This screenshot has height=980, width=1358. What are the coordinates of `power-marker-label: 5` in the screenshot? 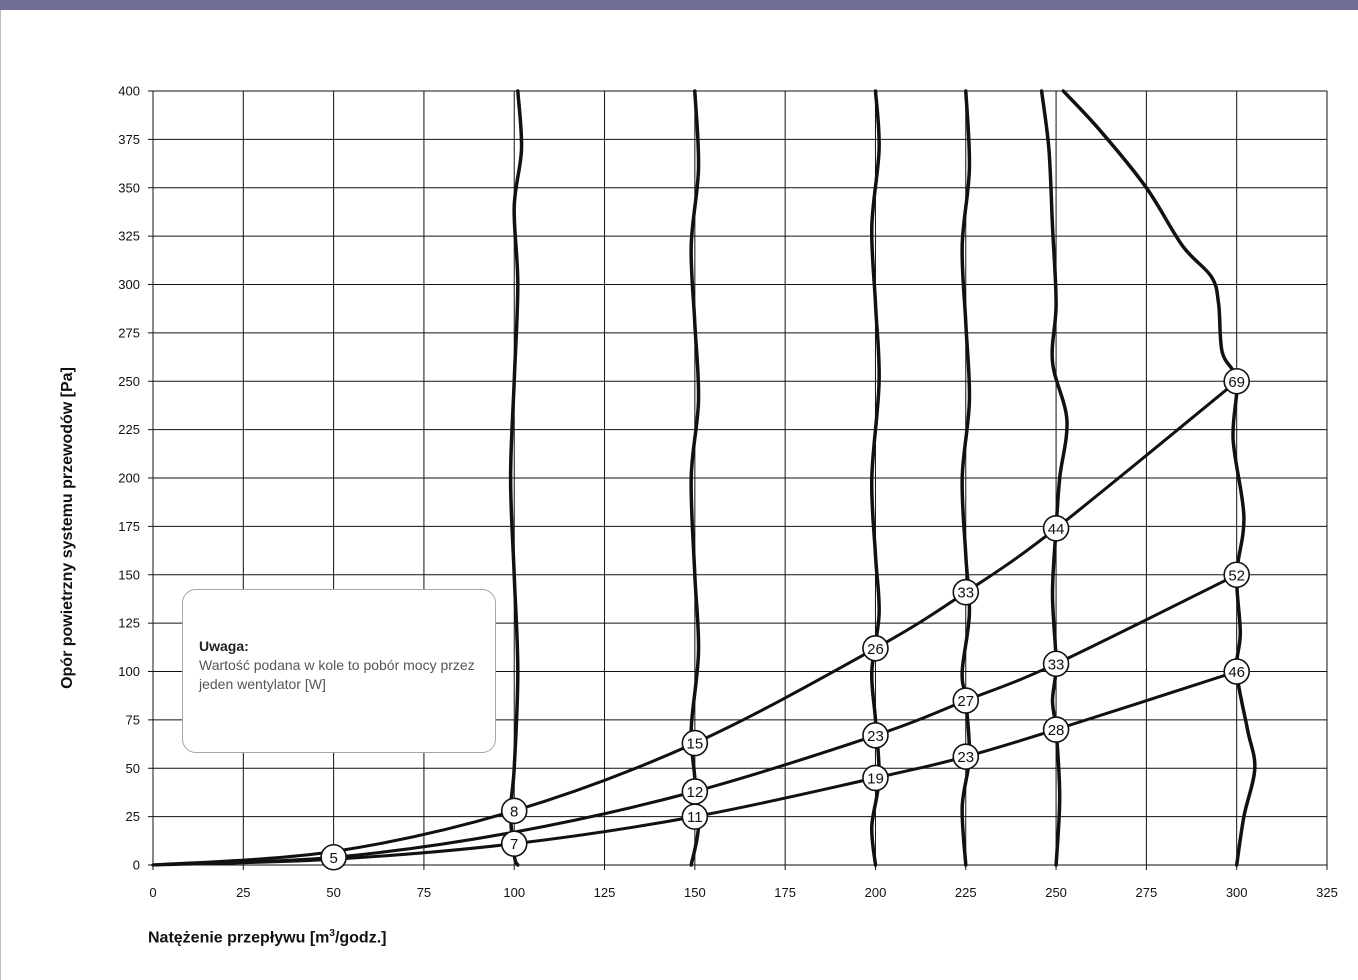 It's located at (333, 858).